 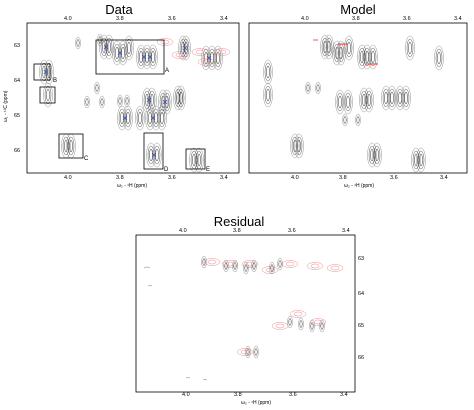 I want to click on data-top-tick-2: 3.8, so click(x=120, y=19).